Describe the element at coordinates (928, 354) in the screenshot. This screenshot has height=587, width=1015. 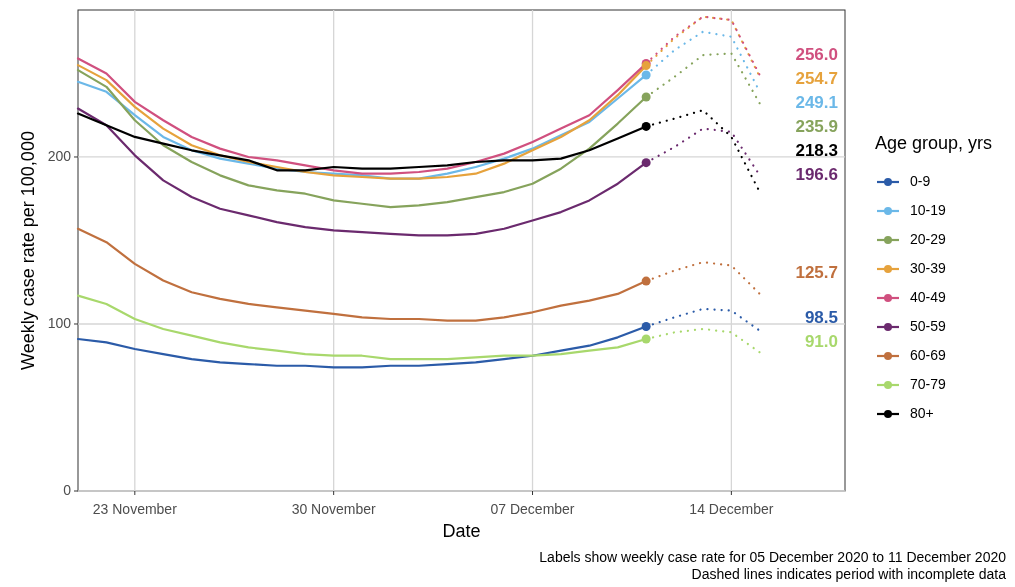
I see `legend-label: 60-69` at that location.